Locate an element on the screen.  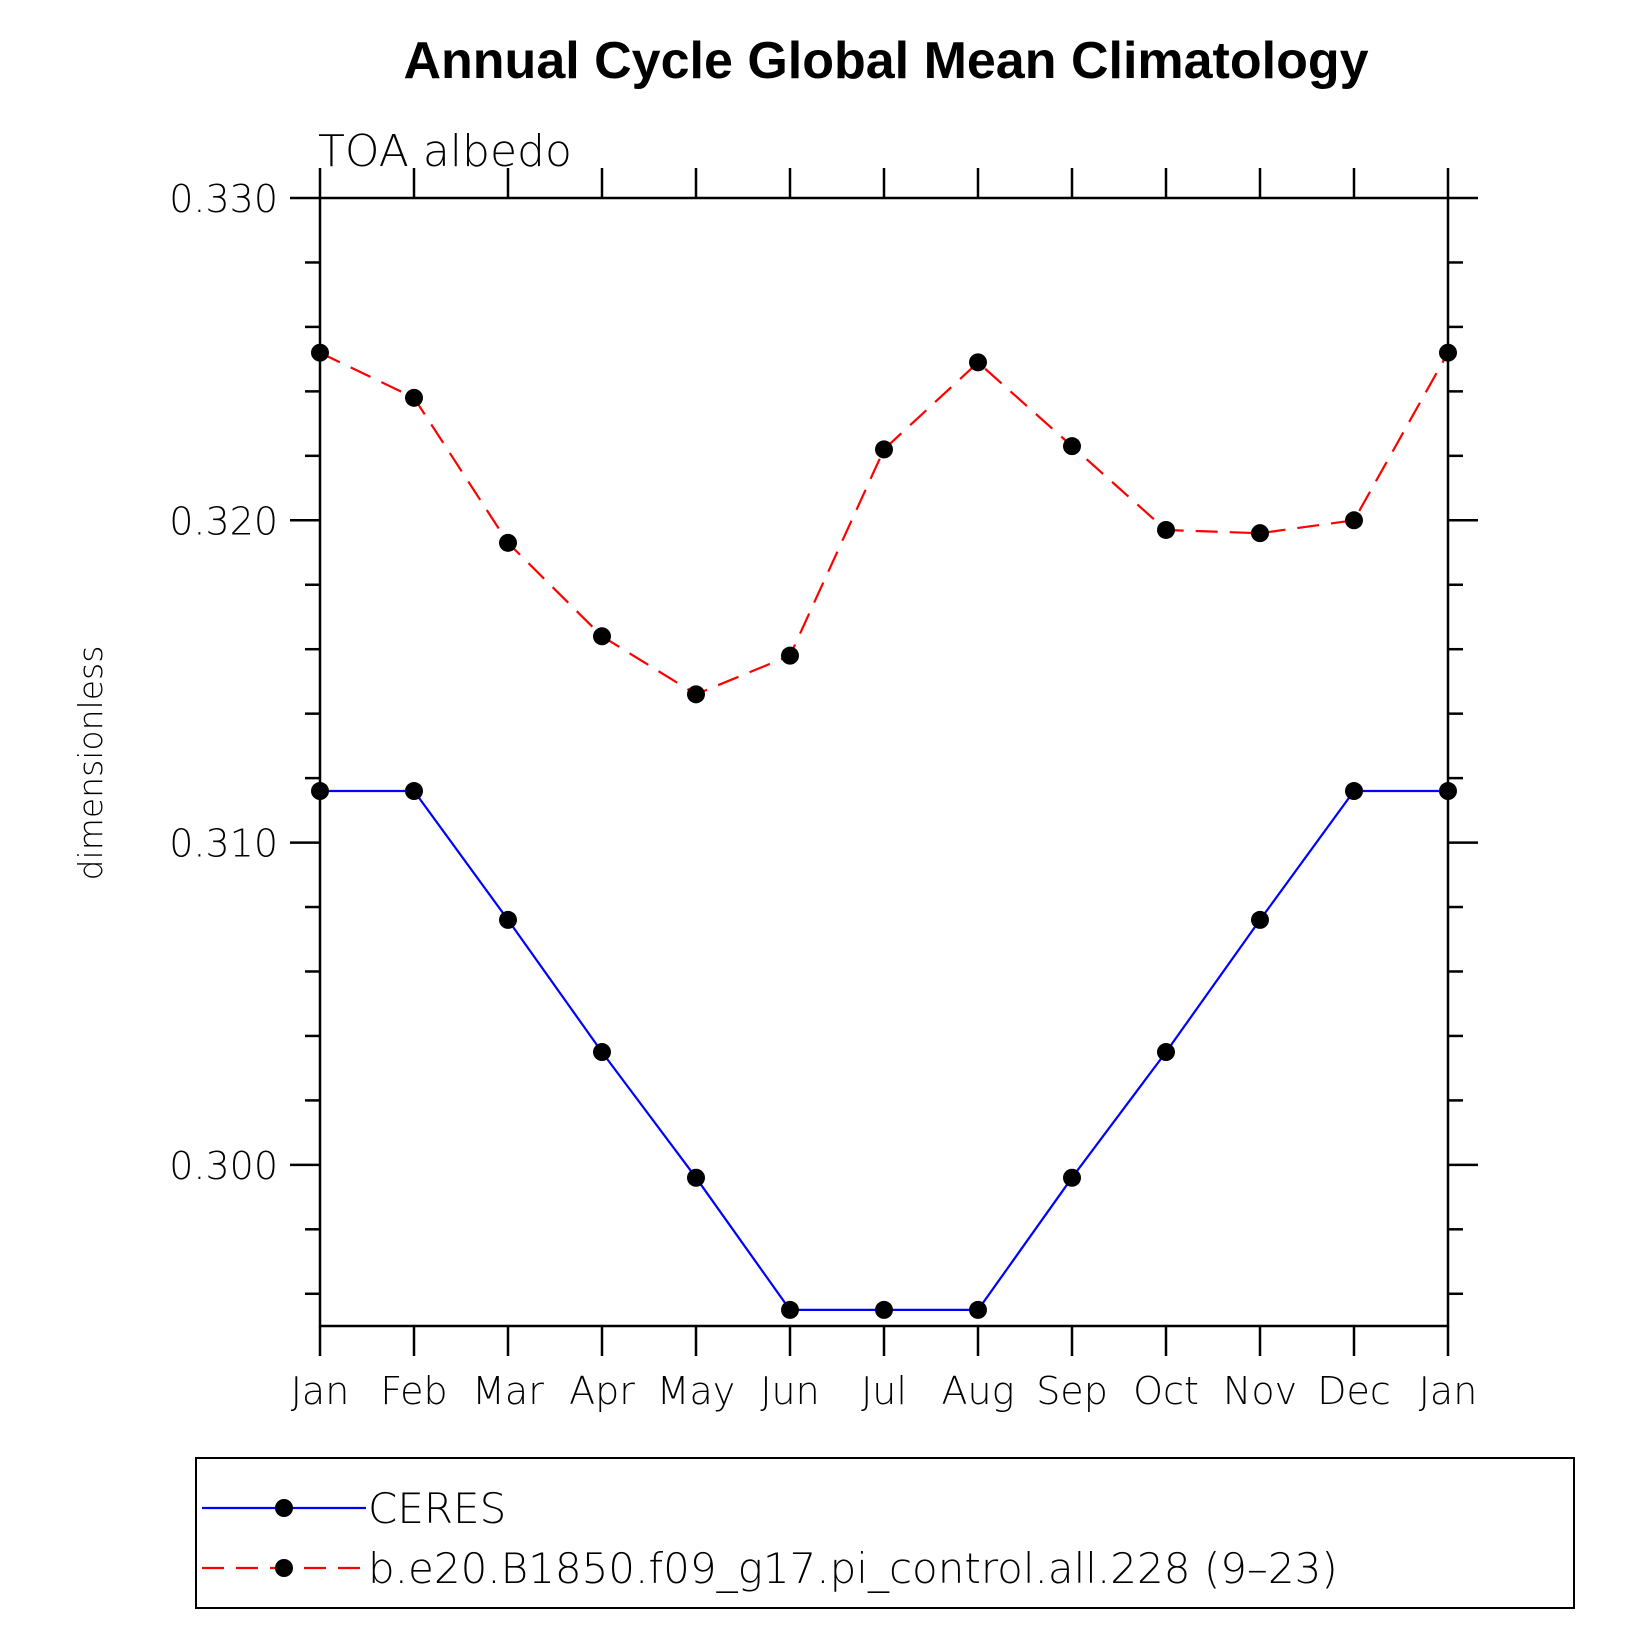
chart-title: Annual Cycle Global Mean Climatology is located at coordinates (885, 61).